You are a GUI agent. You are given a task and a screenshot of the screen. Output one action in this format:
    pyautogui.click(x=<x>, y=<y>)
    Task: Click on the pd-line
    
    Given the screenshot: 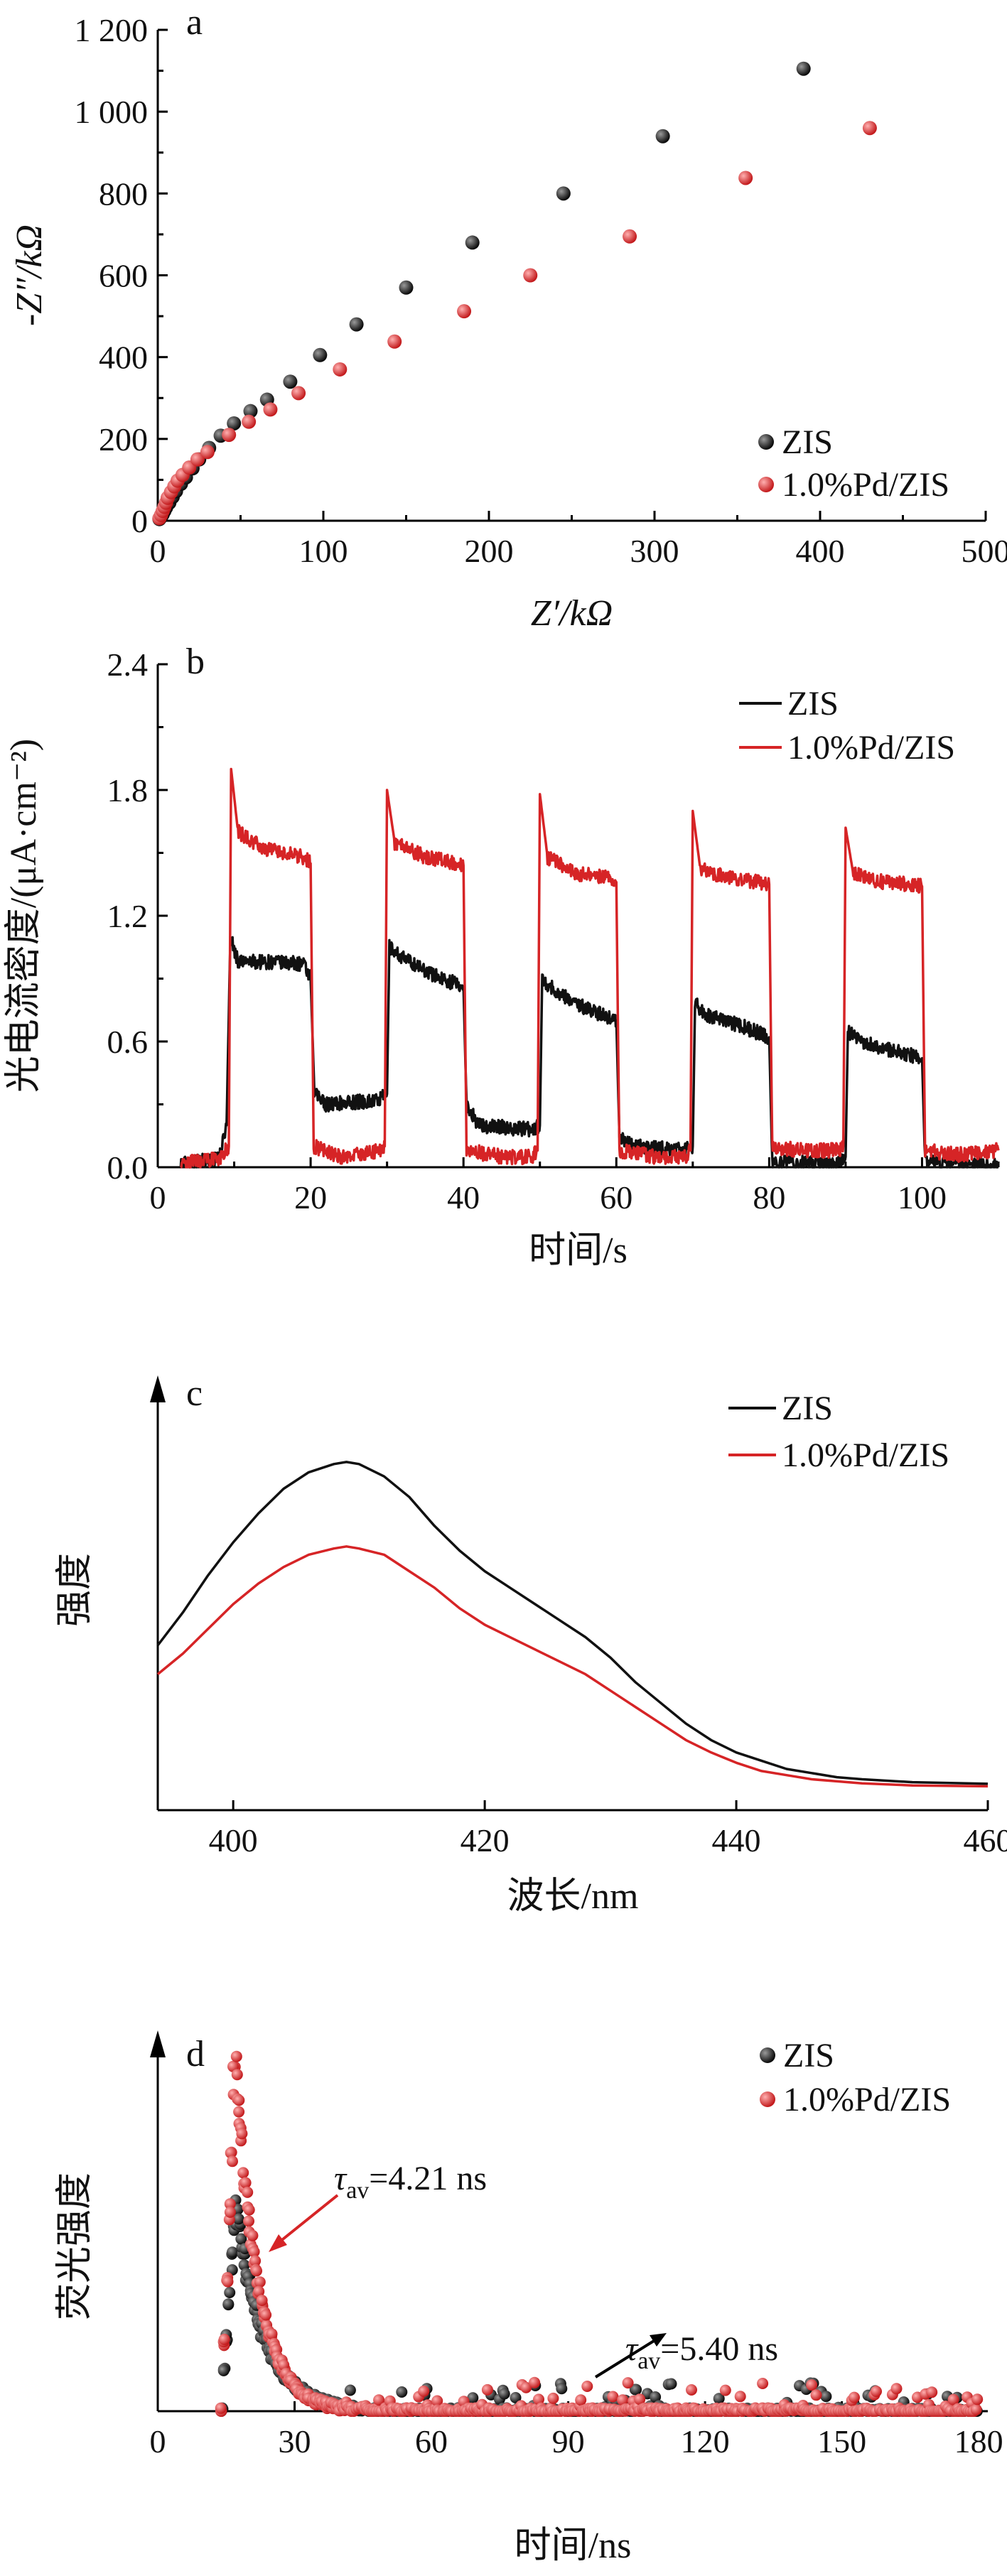 What is the action you would take?
    pyautogui.click(x=590, y=968)
    